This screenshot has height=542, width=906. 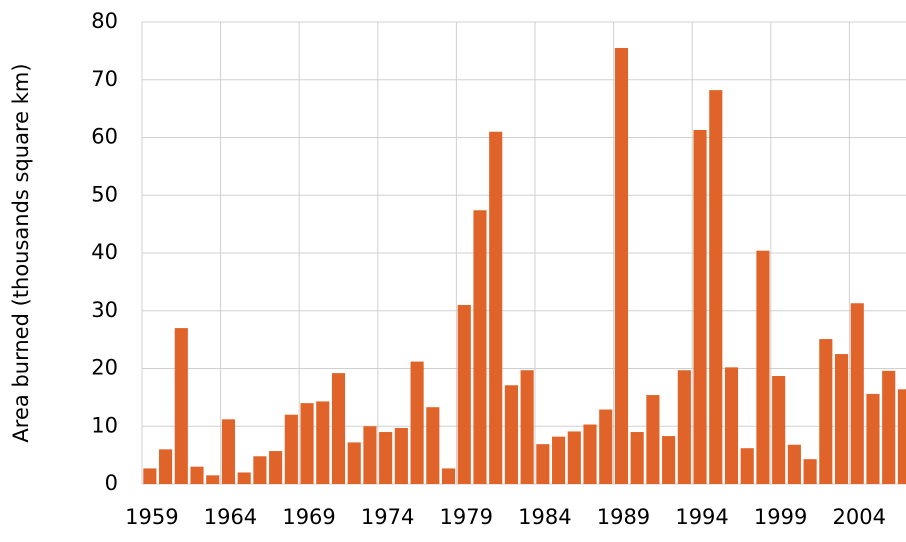 I want to click on y-tick-label: 80, so click(x=104, y=21).